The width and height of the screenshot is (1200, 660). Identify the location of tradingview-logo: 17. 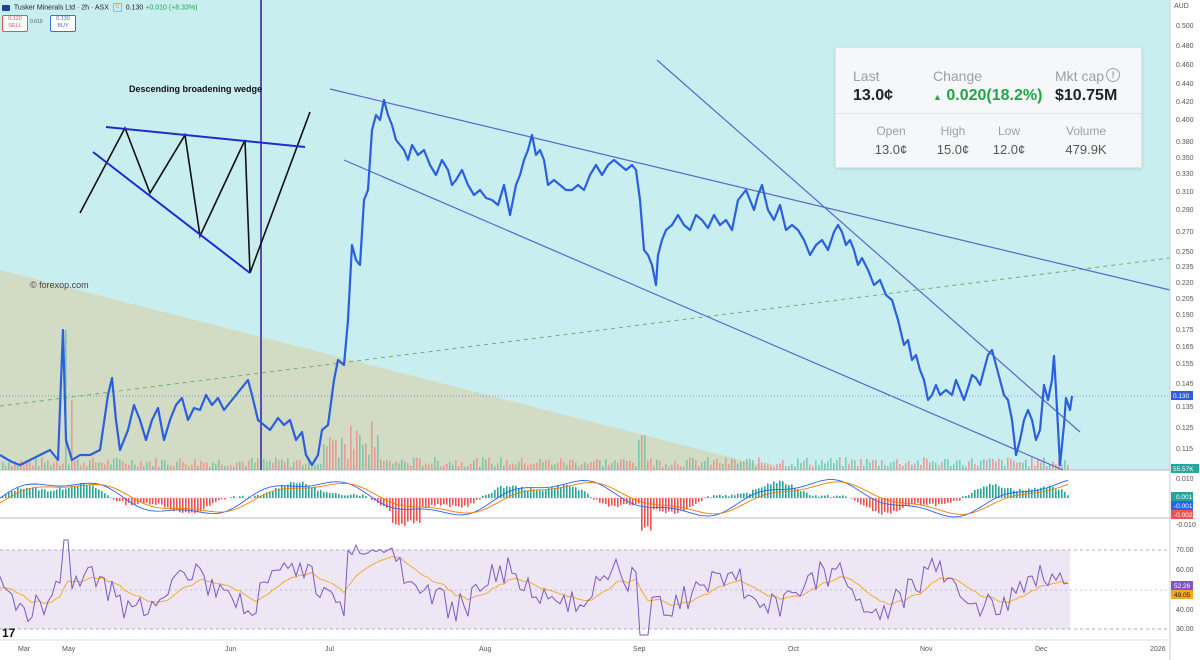
(9, 633).